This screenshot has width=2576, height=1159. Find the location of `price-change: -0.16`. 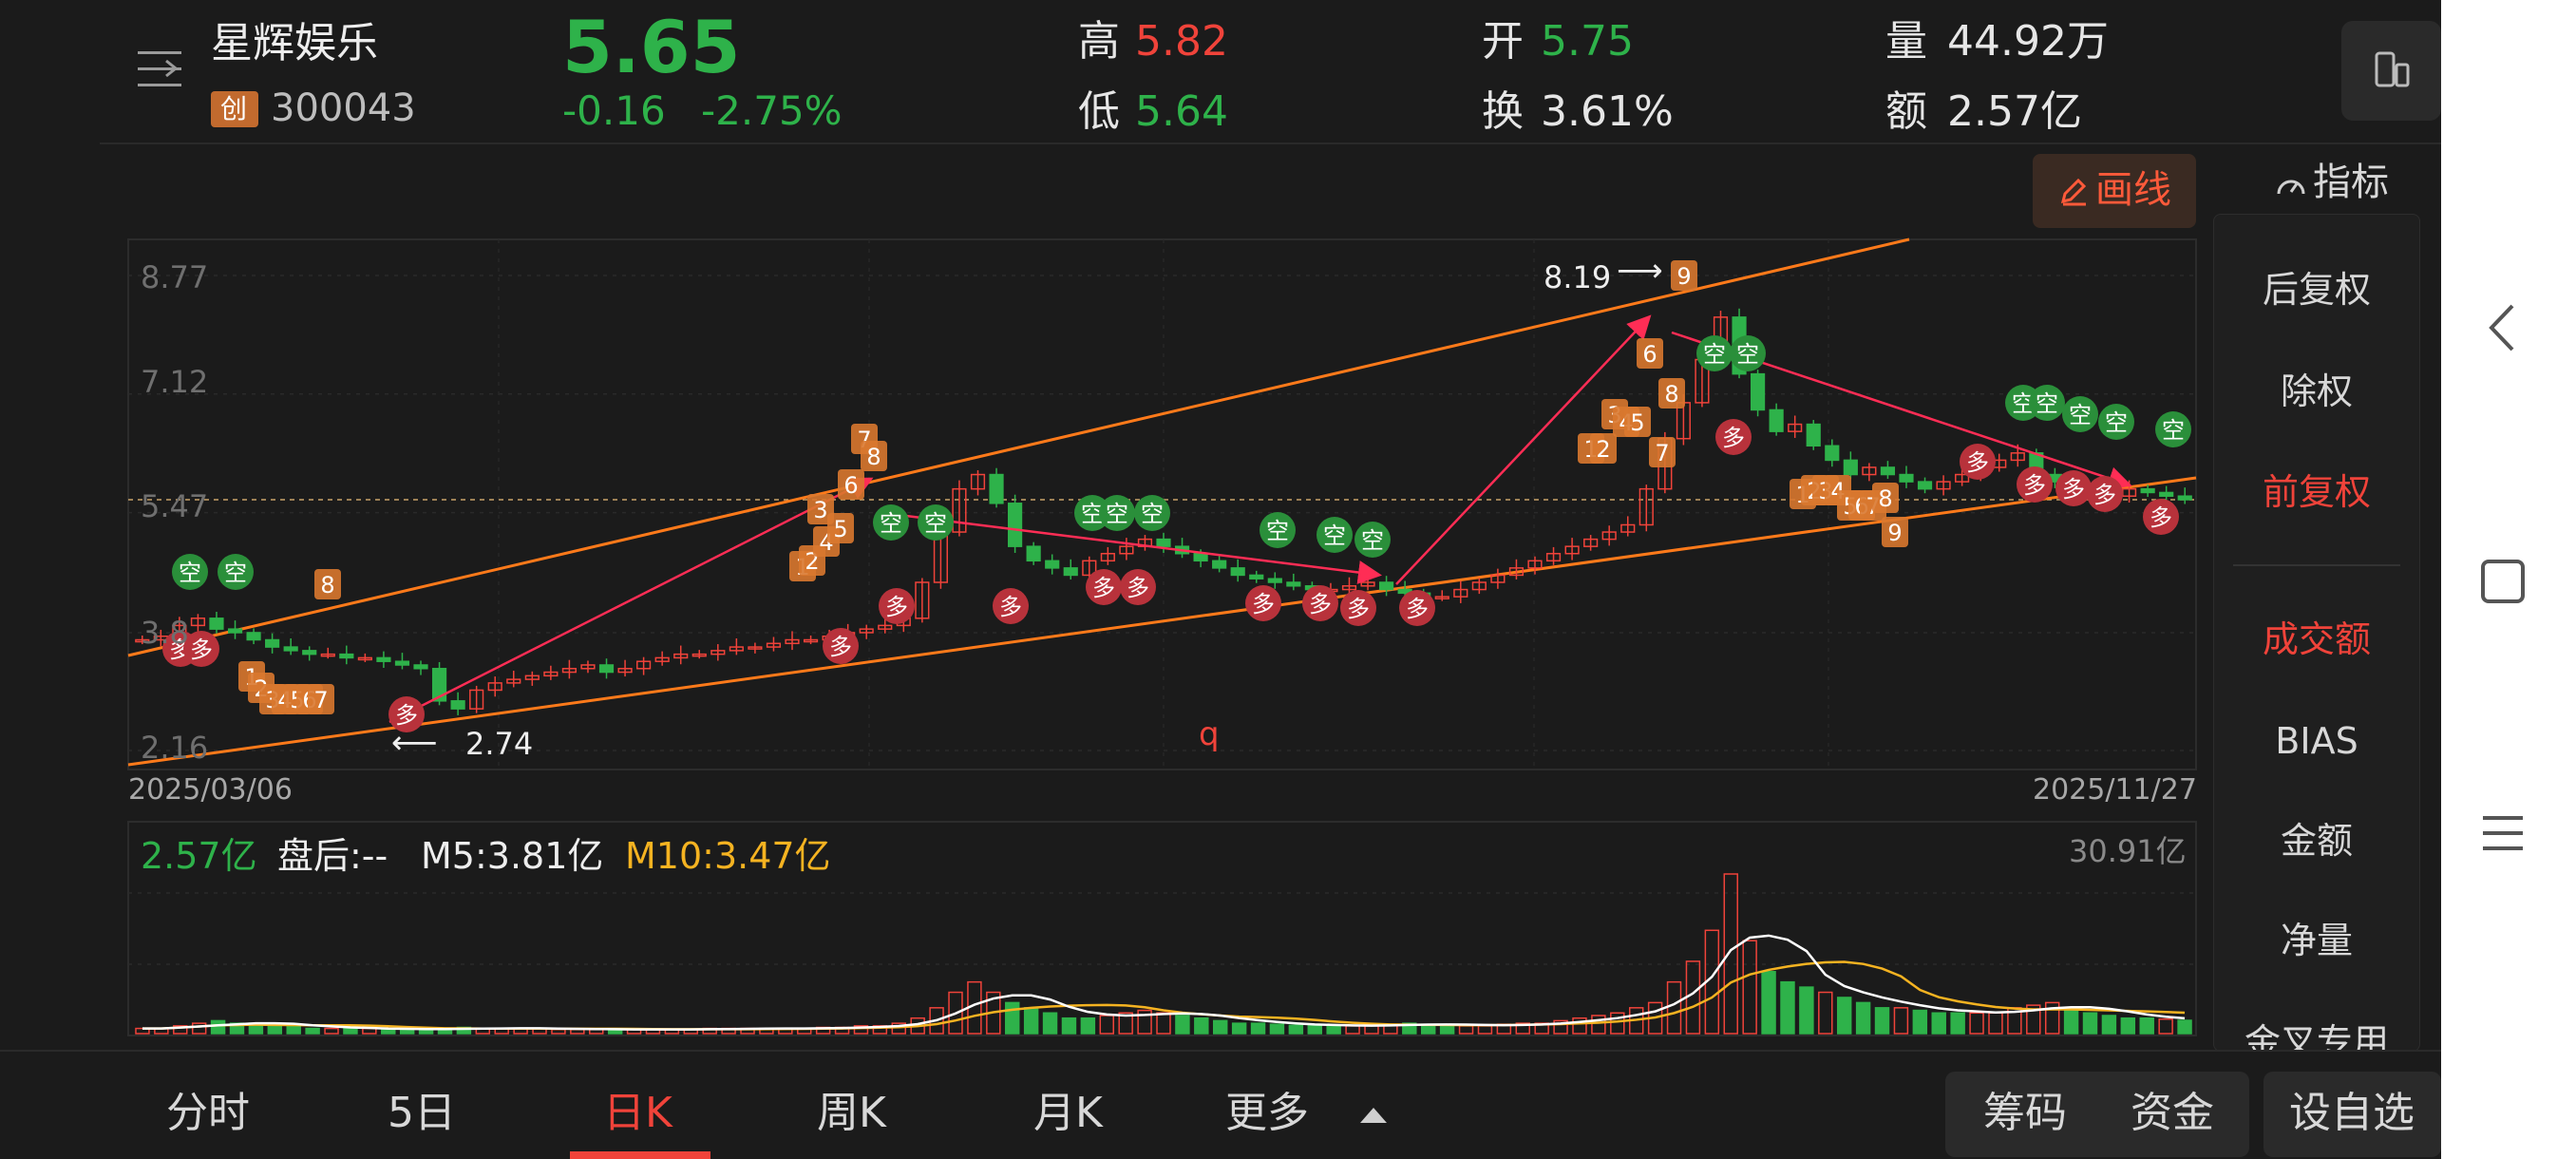

price-change: -0.16 is located at coordinates (614, 110).